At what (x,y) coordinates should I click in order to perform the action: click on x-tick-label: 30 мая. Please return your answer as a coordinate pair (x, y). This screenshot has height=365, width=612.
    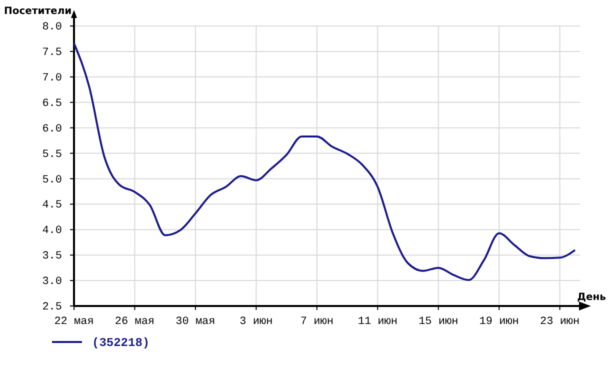
    Looking at the image, I should click on (196, 322).